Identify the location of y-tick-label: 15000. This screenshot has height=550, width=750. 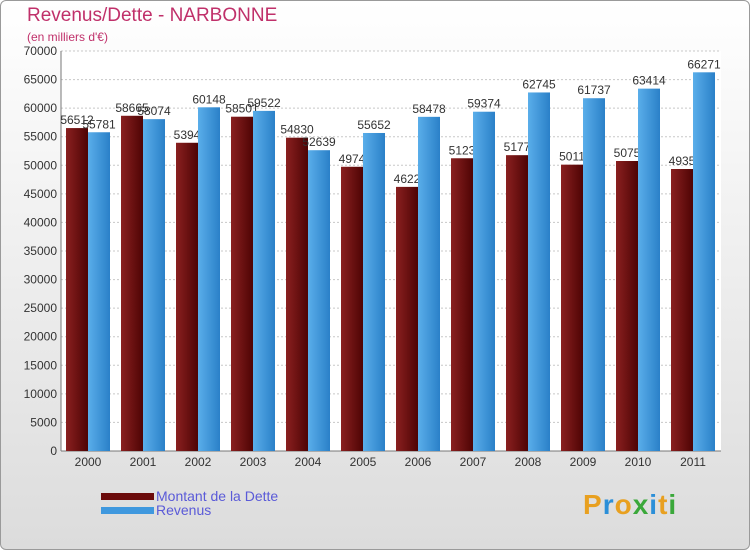
(41, 365).